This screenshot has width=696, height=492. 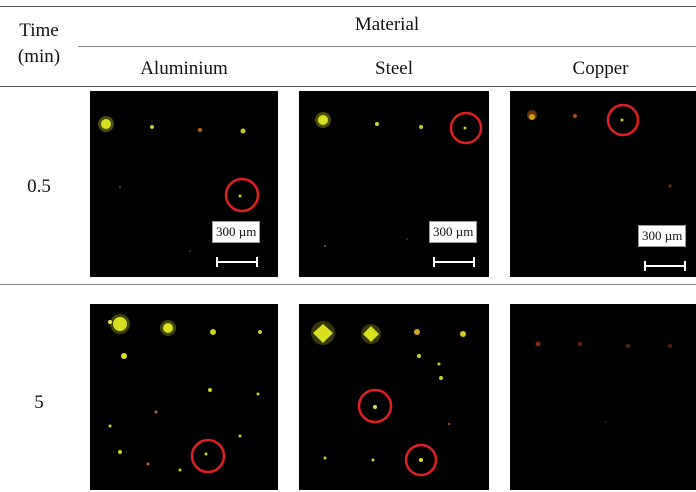 I want to click on micrograph-steel-0-5min: 300 µm, so click(x=394, y=184).